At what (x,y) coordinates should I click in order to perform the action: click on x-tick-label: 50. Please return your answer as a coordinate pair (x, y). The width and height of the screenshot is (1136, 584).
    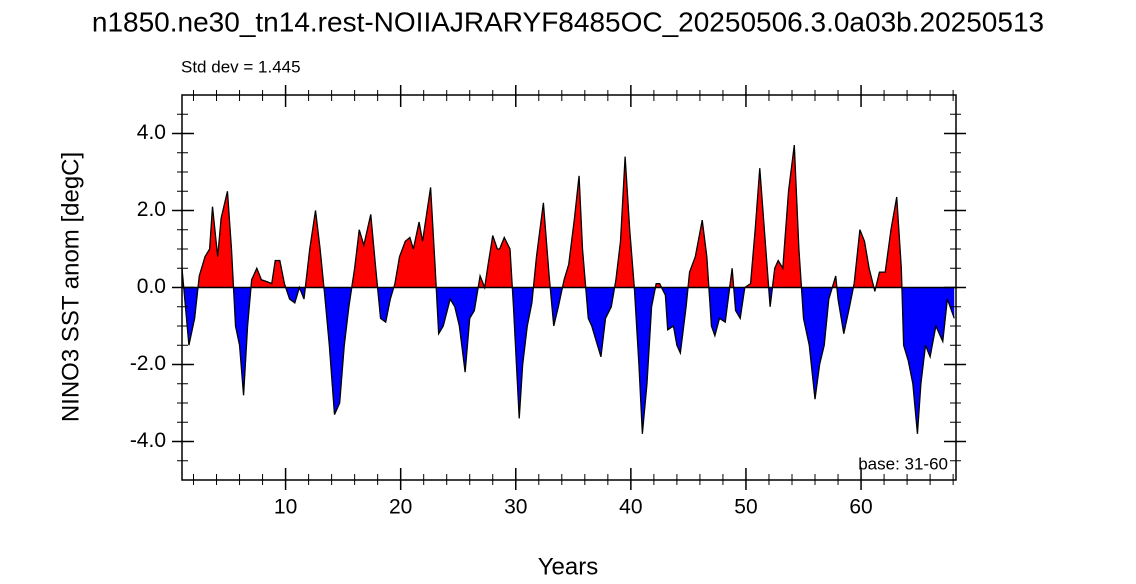
    Looking at the image, I should click on (745, 507).